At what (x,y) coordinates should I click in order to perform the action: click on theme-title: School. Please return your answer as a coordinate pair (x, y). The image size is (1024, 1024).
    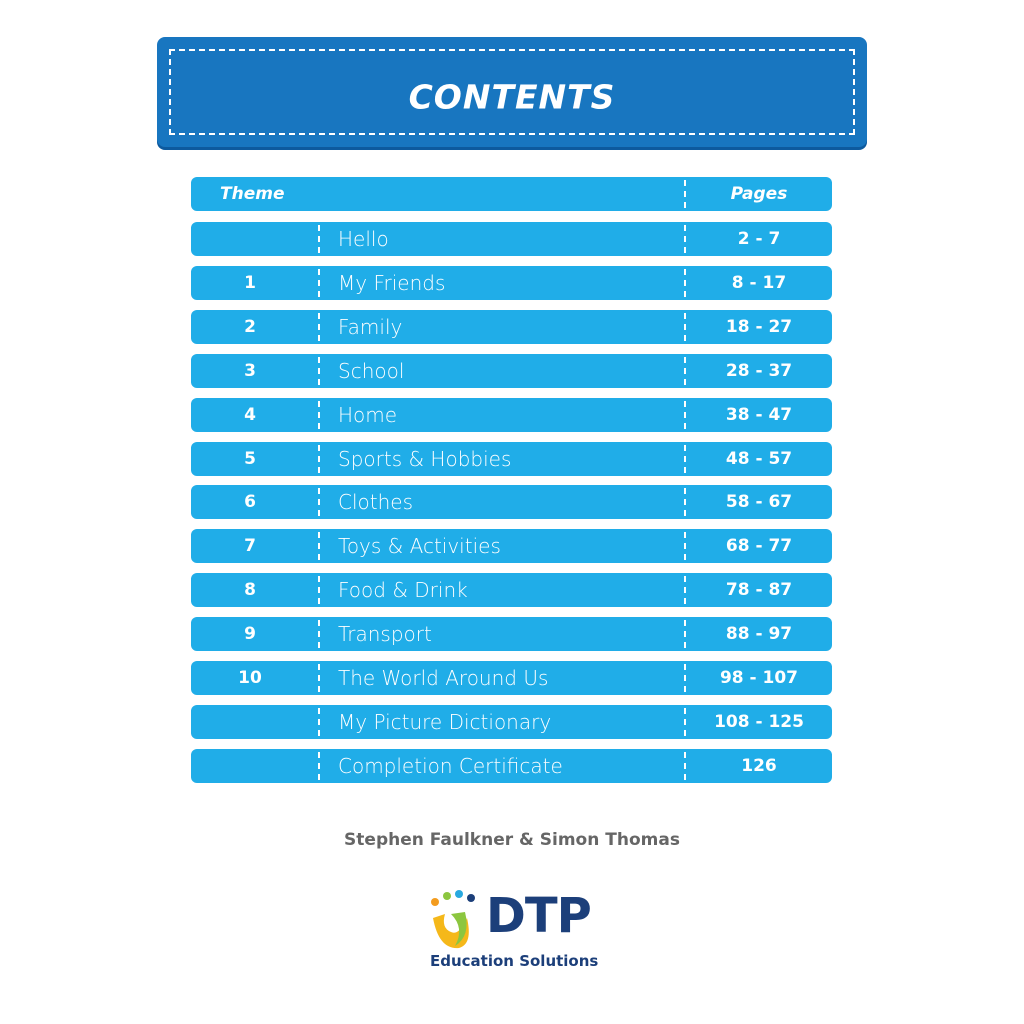
    Looking at the image, I should click on (371, 370).